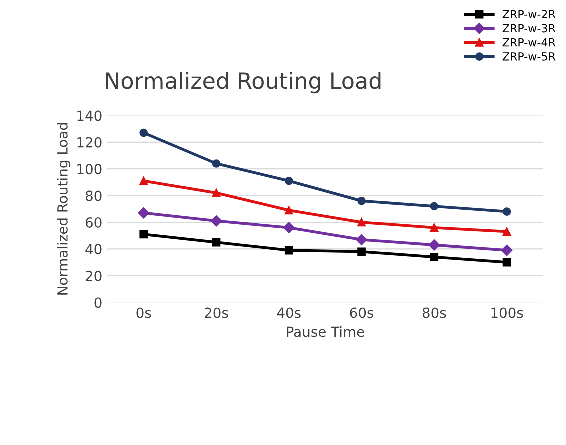 Image resolution: width=566 pixels, height=445 pixels. What do you see at coordinates (434, 313) in the screenshot?
I see `x-tick-label: 80s` at bounding box center [434, 313].